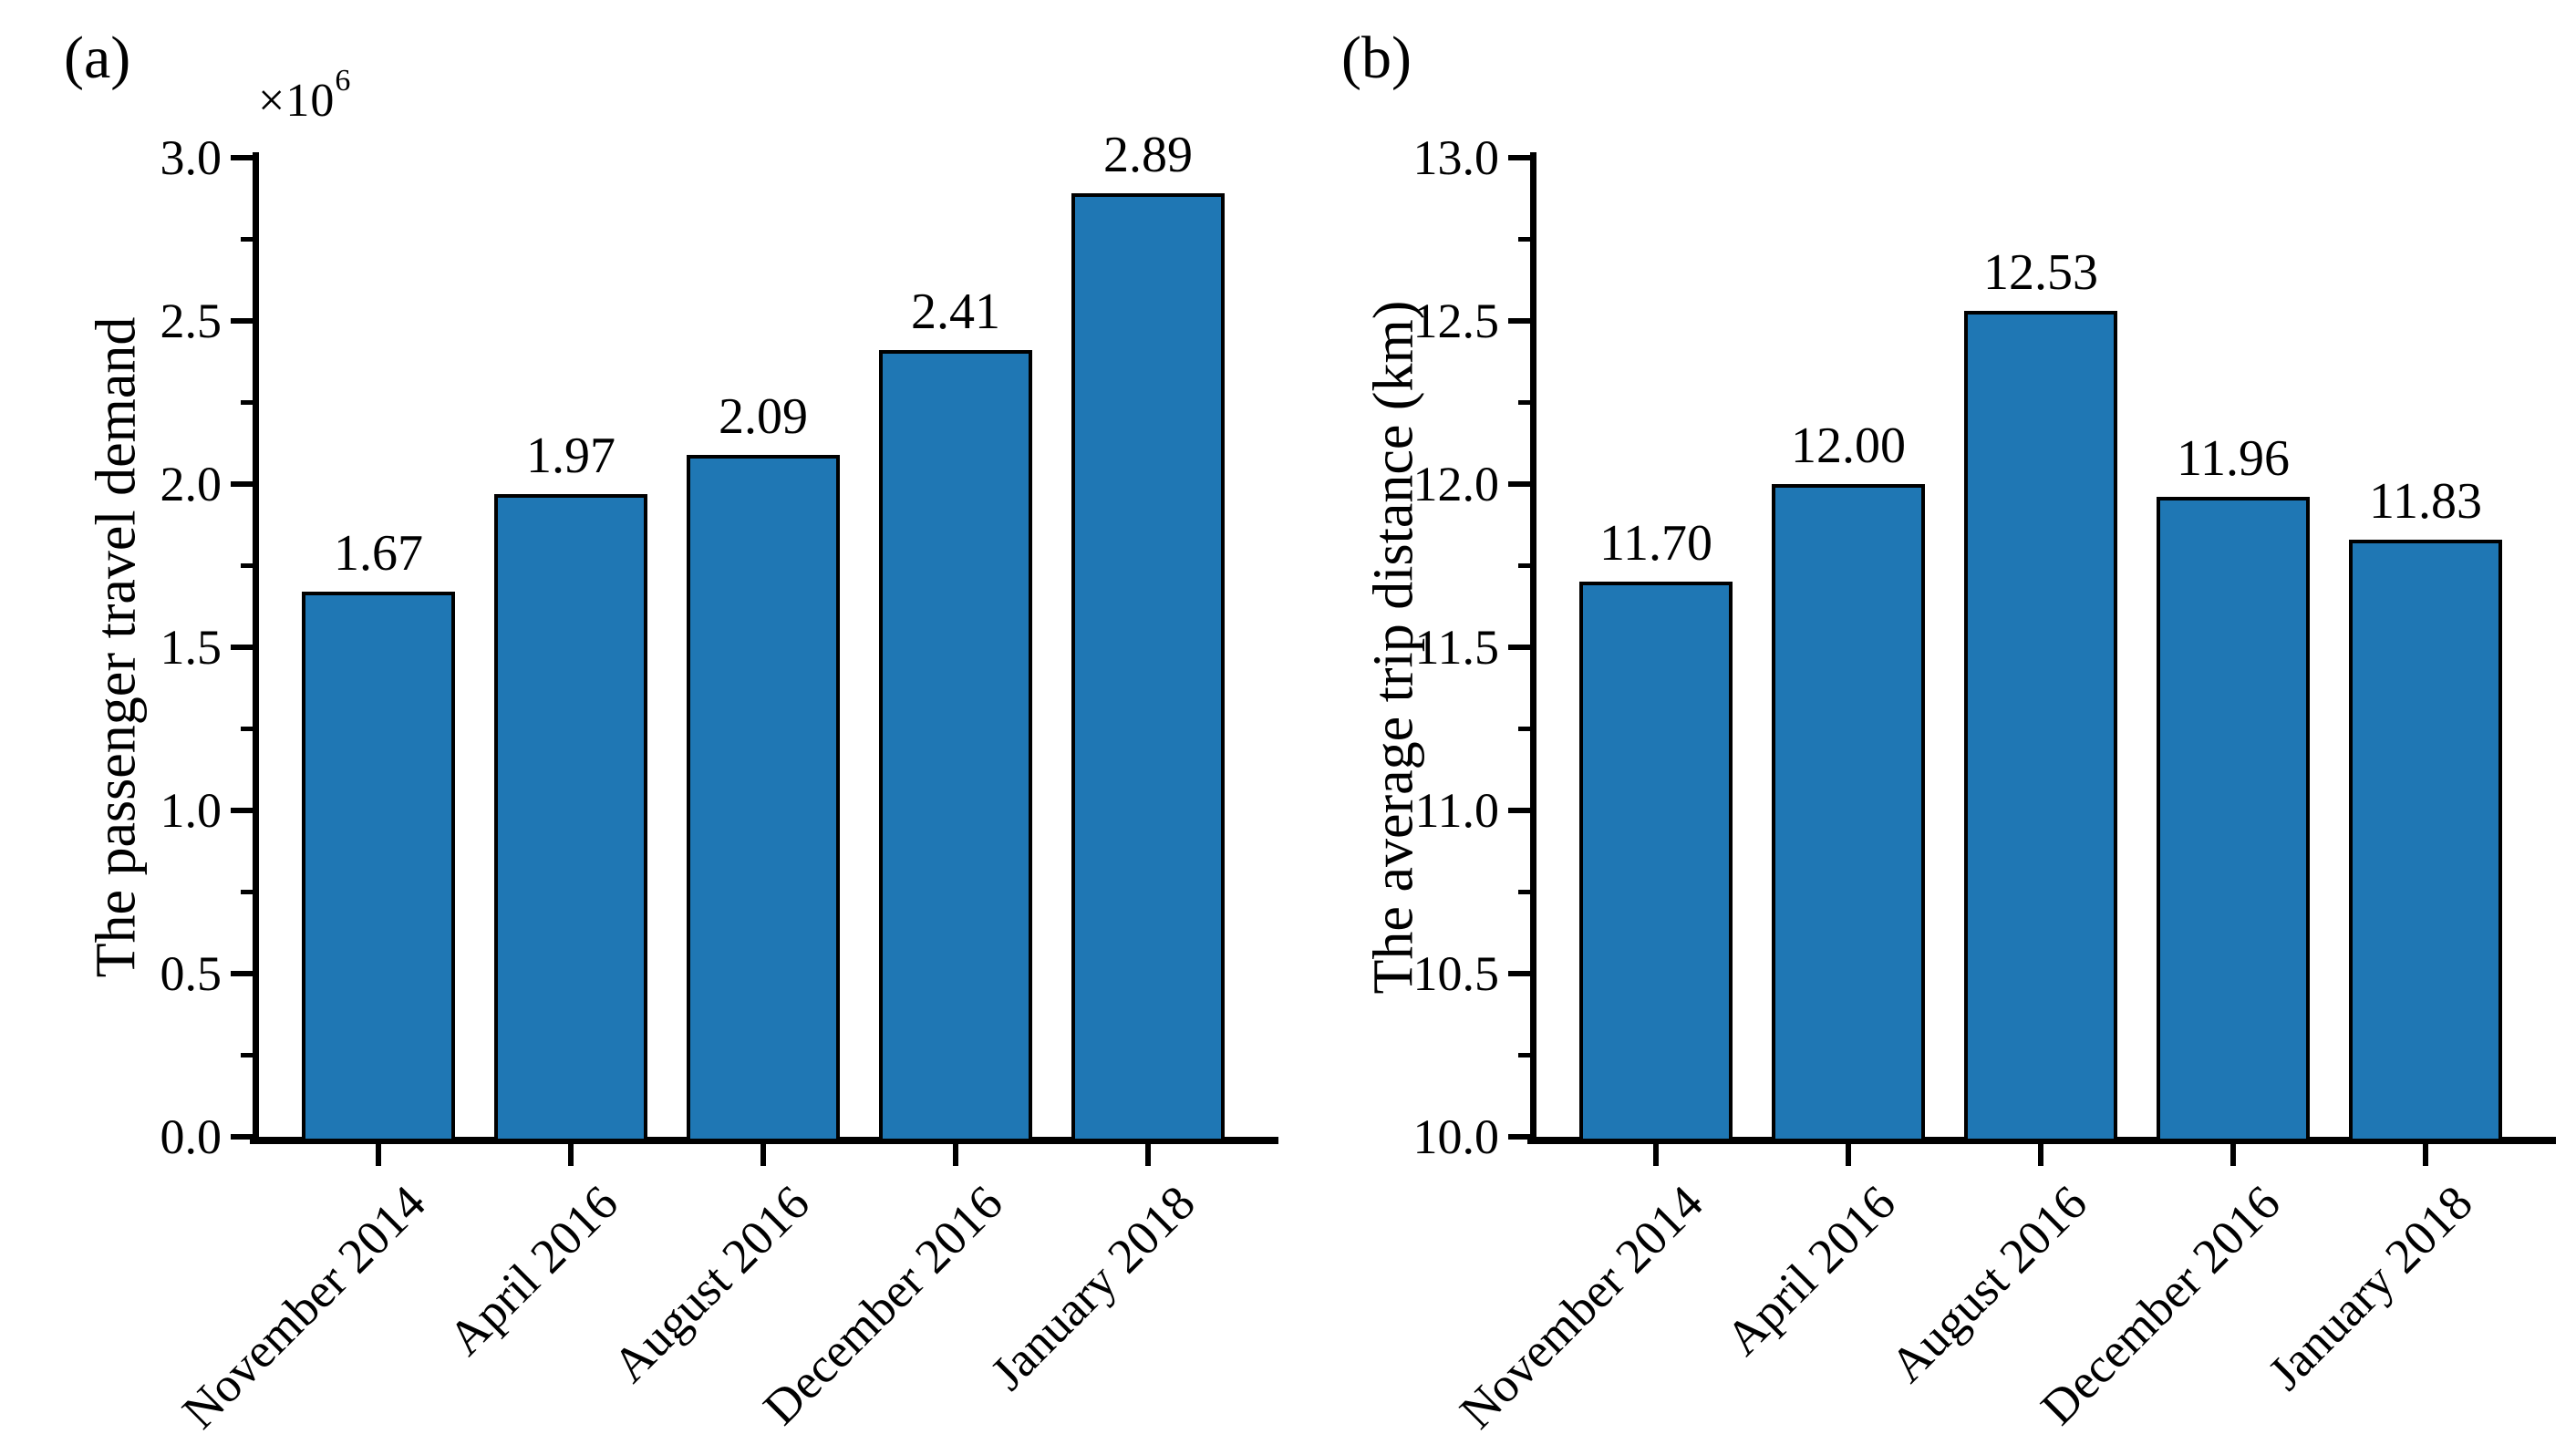 The height and width of the screenshot is (1434, 2576). Describe the element at coordinates (1456, 321) in the screenshot. I see `y-axis-tick-label: 12.5` at that location.